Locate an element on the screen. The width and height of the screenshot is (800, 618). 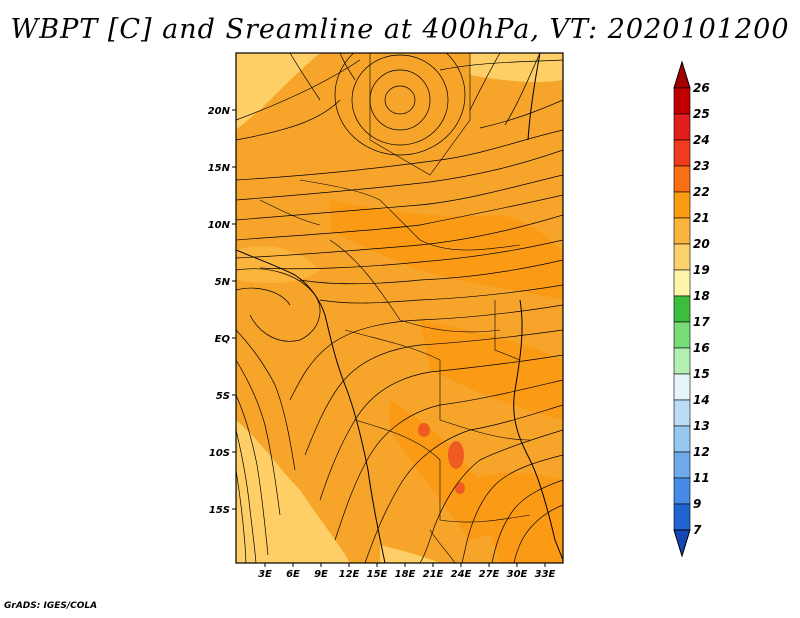
lon-label: 33E is located at coordinates (545, 574).